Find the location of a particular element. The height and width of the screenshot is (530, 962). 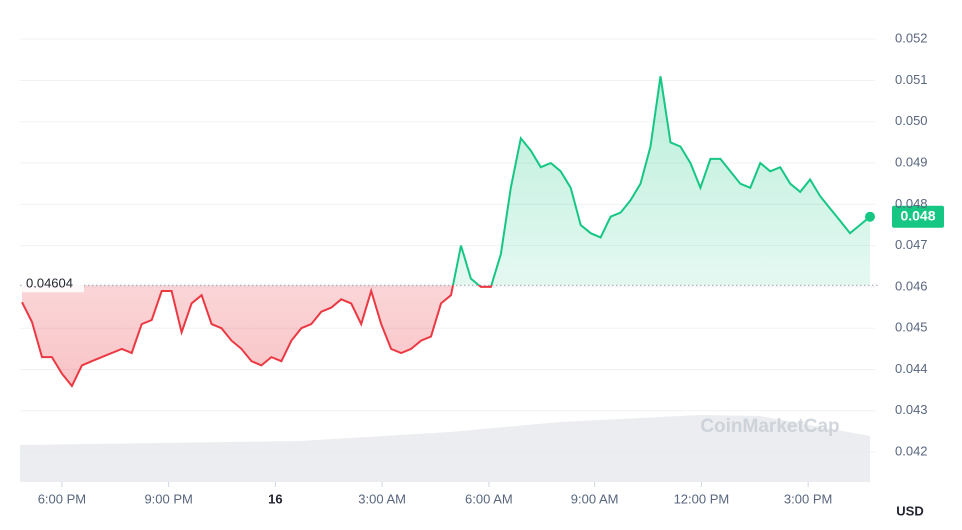

baseline-label-bg is located at coordinates (53, 284).